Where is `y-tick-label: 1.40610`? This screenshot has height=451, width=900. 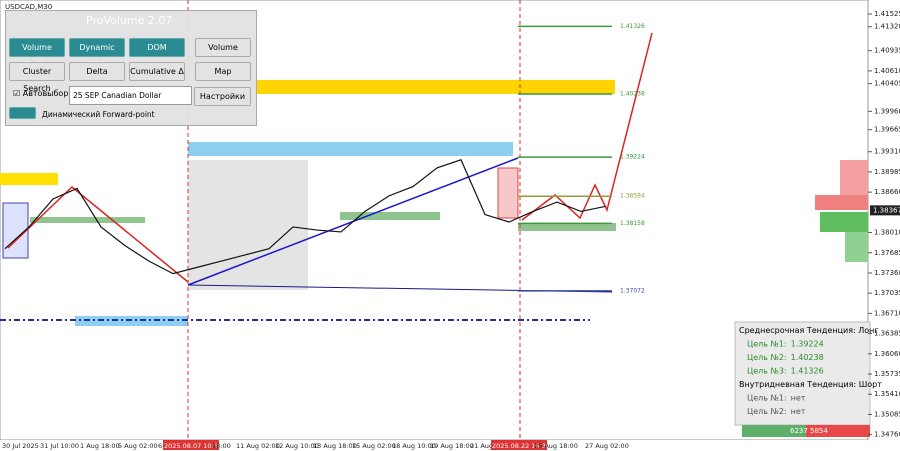
y-tick-label: 1.40610 is located at coordinates (887, 71).